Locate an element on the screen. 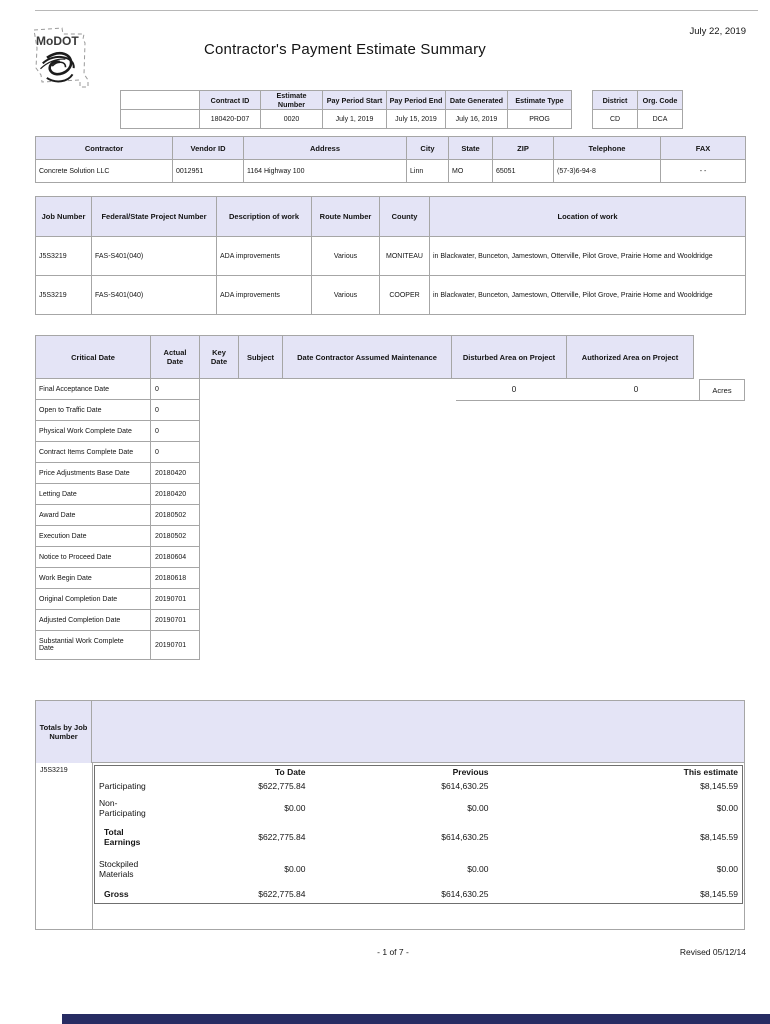 The width and height of the screenshot is (770, 1024). header-cell: Estimate Type is located at coordinates (539, 100).